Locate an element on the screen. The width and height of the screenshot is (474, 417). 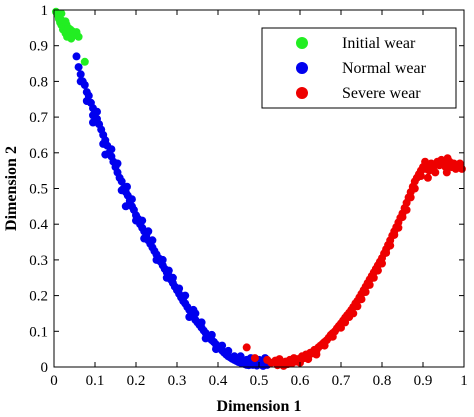
x-tick-label: 0.5 is located at coordinates (259, 381).